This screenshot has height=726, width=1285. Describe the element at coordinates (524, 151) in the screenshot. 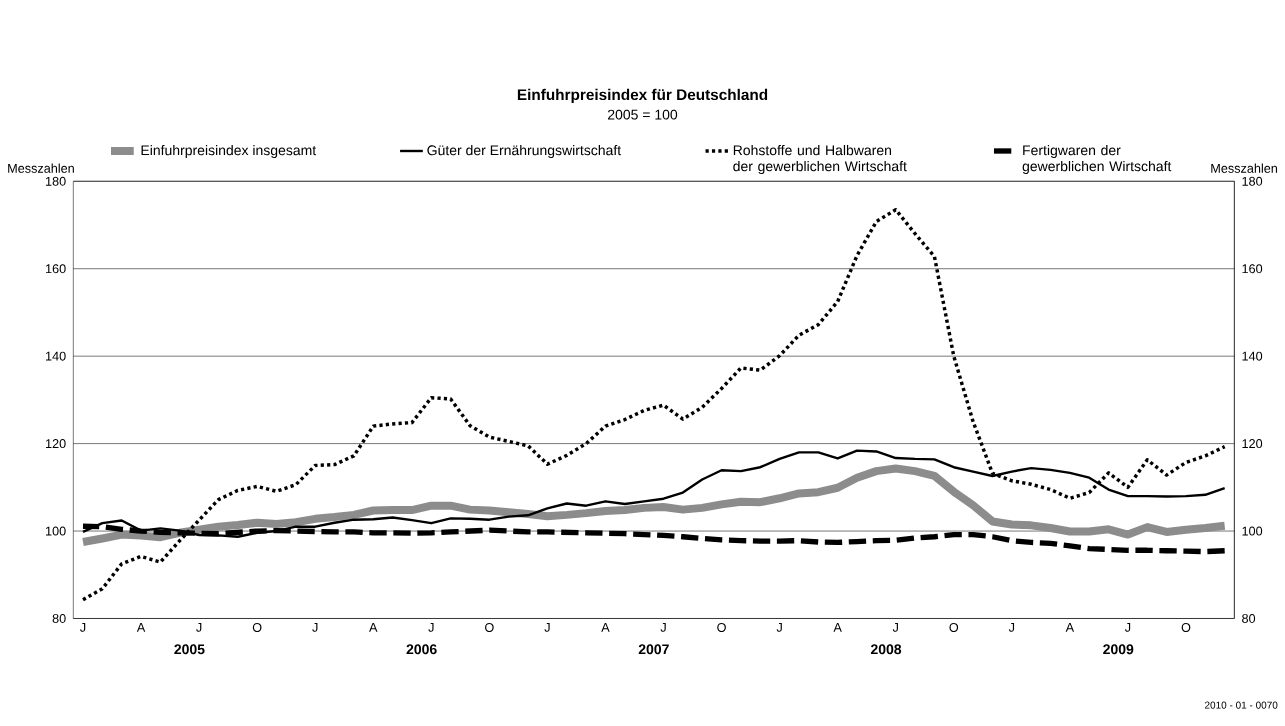

I see `legend-label: Güter der Ernährungswirtschaft` at that location.